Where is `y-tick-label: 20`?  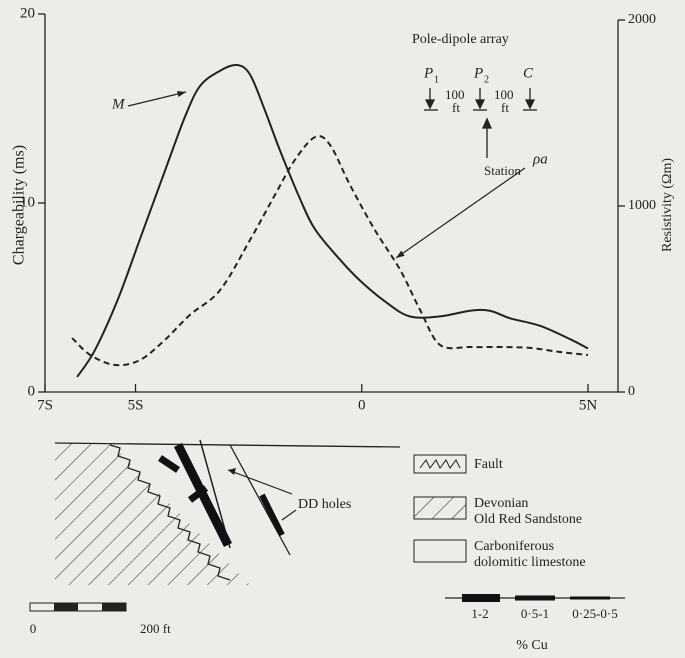
y-tick-label: 20 is located at coordinates (27, 13).